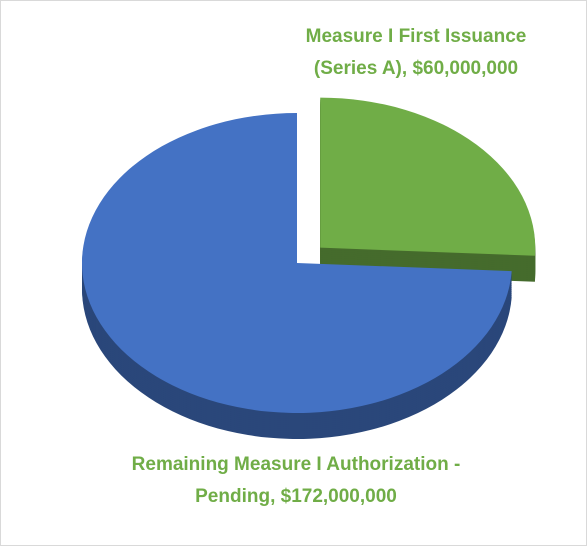 The height and width of the screenshot is (546, 587). Describe the element at coordinates (428, 176) in the screenshot. I see `slice-top` at that location.